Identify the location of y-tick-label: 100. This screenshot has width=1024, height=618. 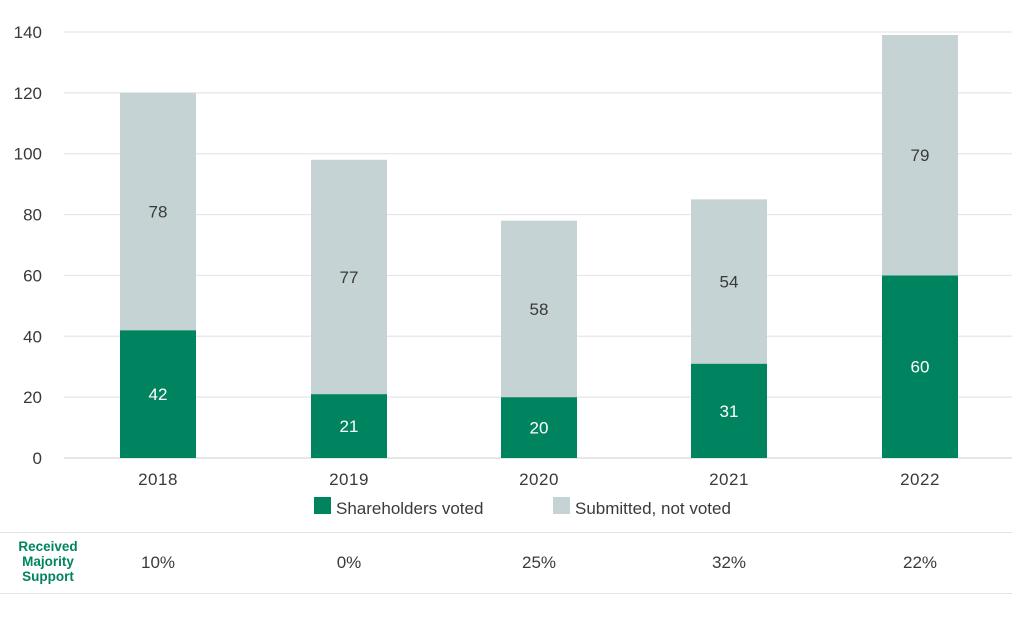
(28, 154).